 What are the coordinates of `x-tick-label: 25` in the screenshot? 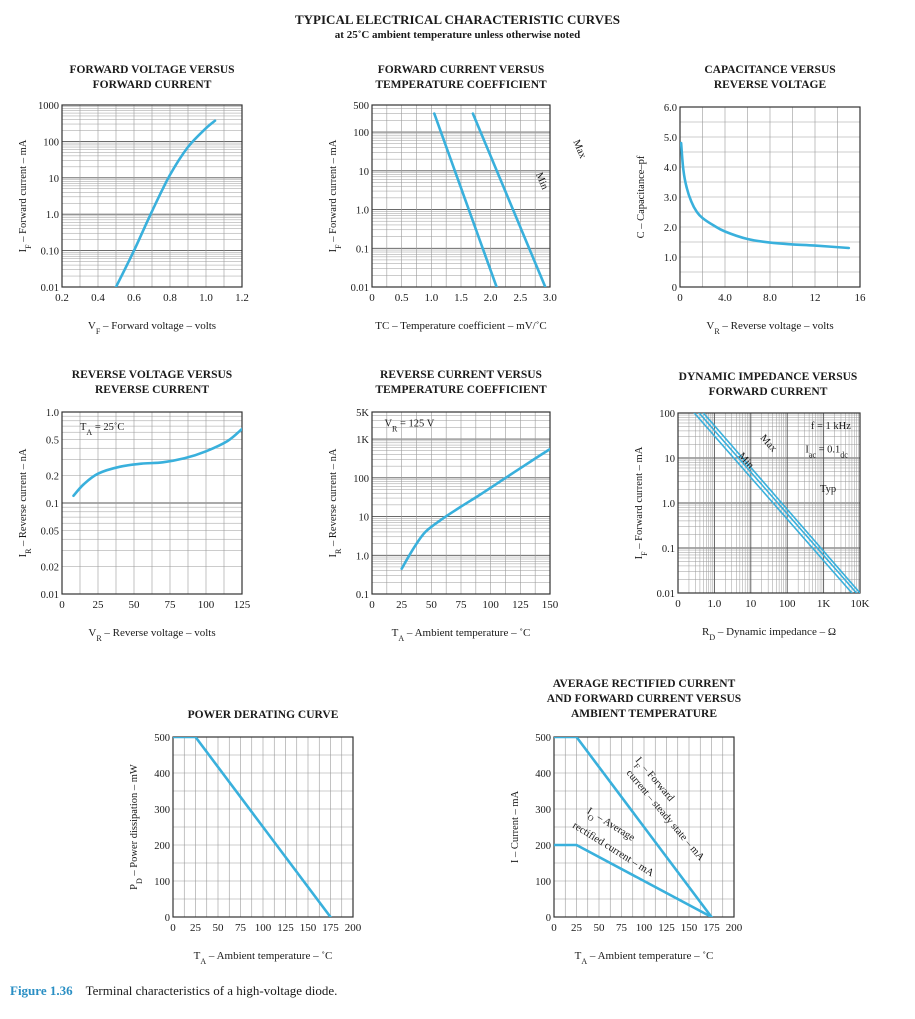 It's located at (99, 605).